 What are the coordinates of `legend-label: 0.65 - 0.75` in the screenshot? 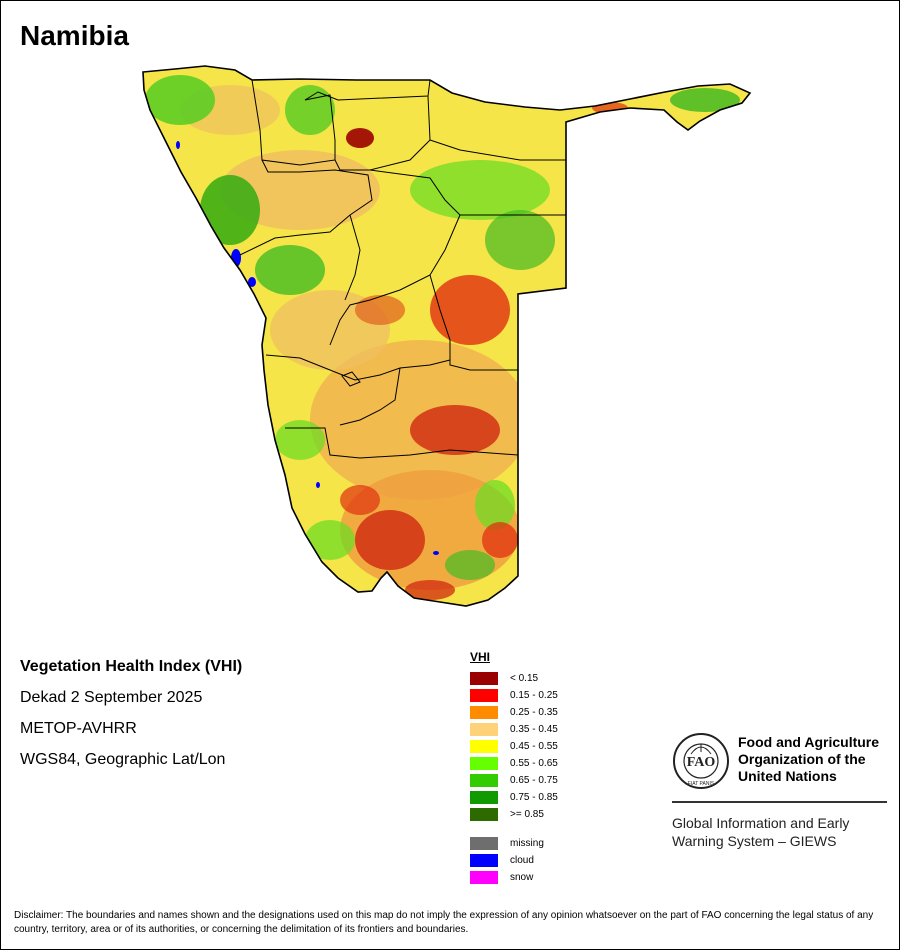 It's located at (534, 780).